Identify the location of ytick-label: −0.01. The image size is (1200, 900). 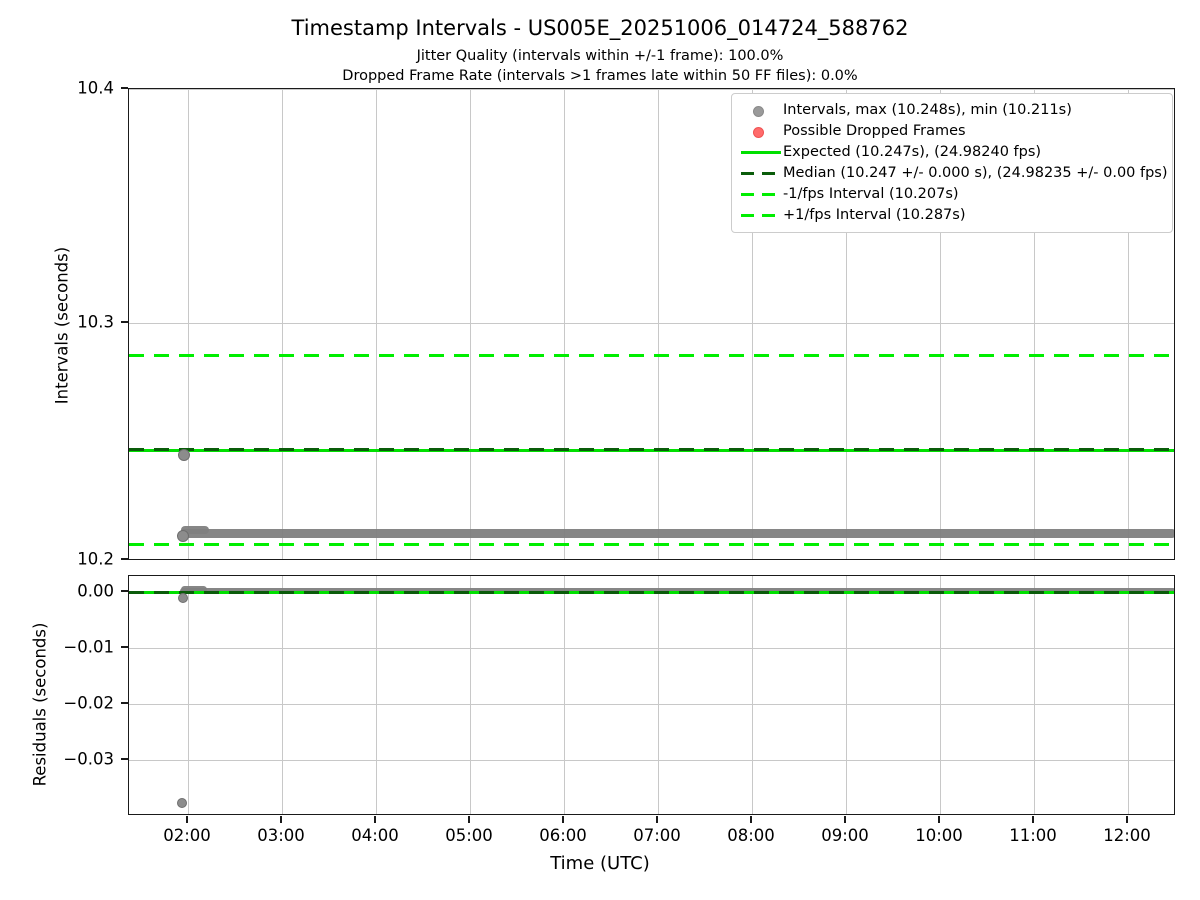
(88, 647).